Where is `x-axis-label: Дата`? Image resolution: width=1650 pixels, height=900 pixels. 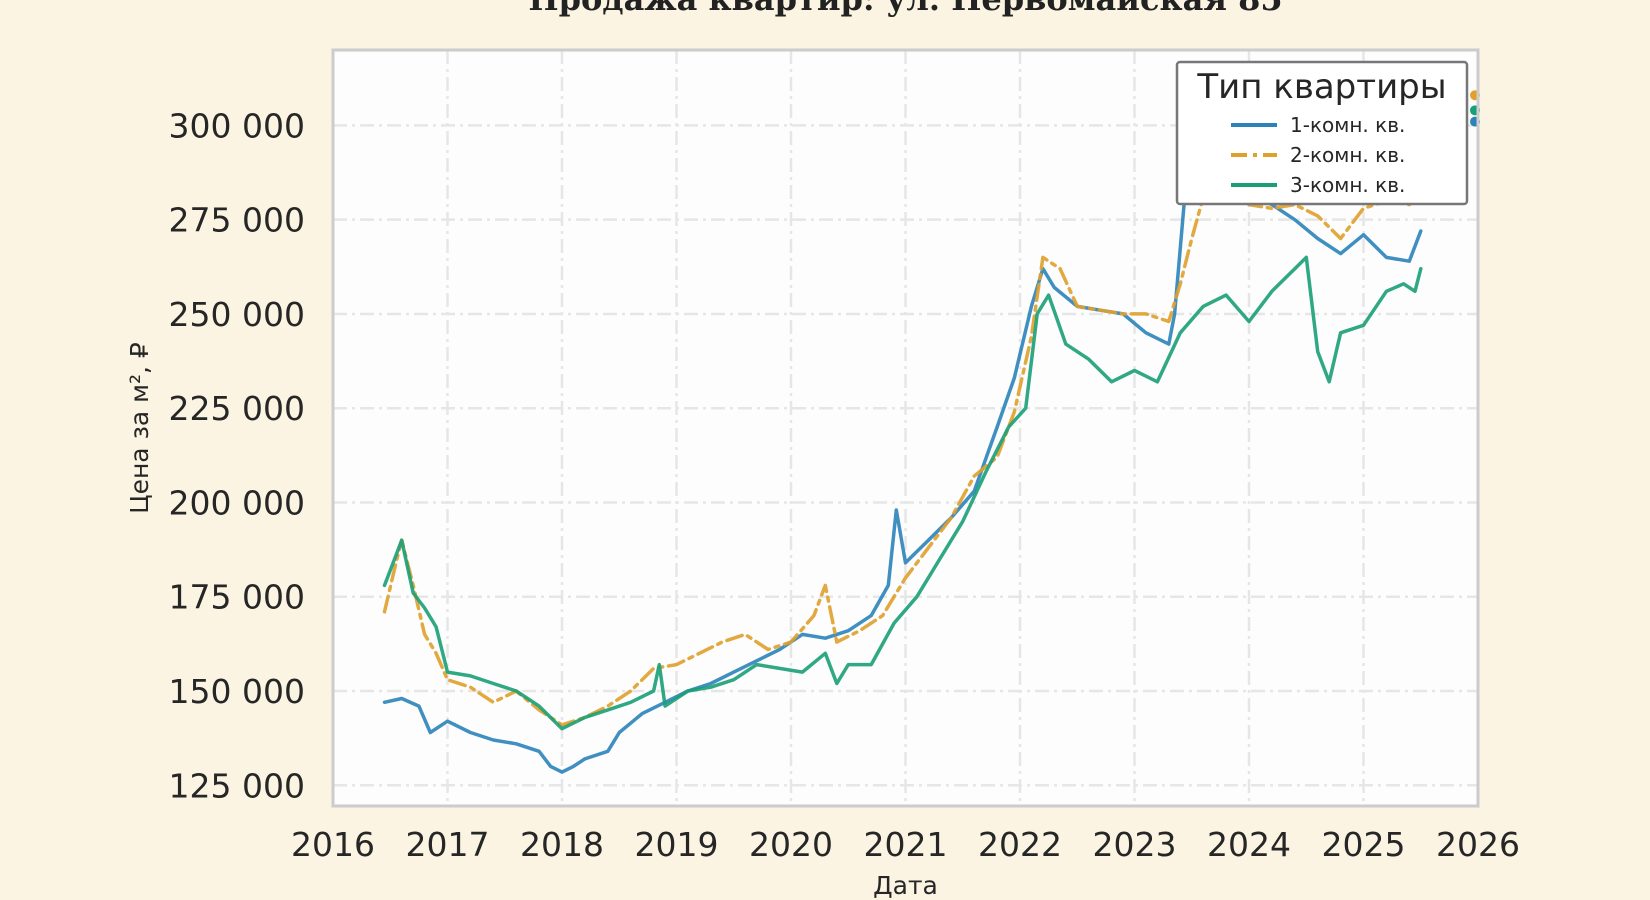
x-axis-label: Дата is located at coordinates (905, 885).